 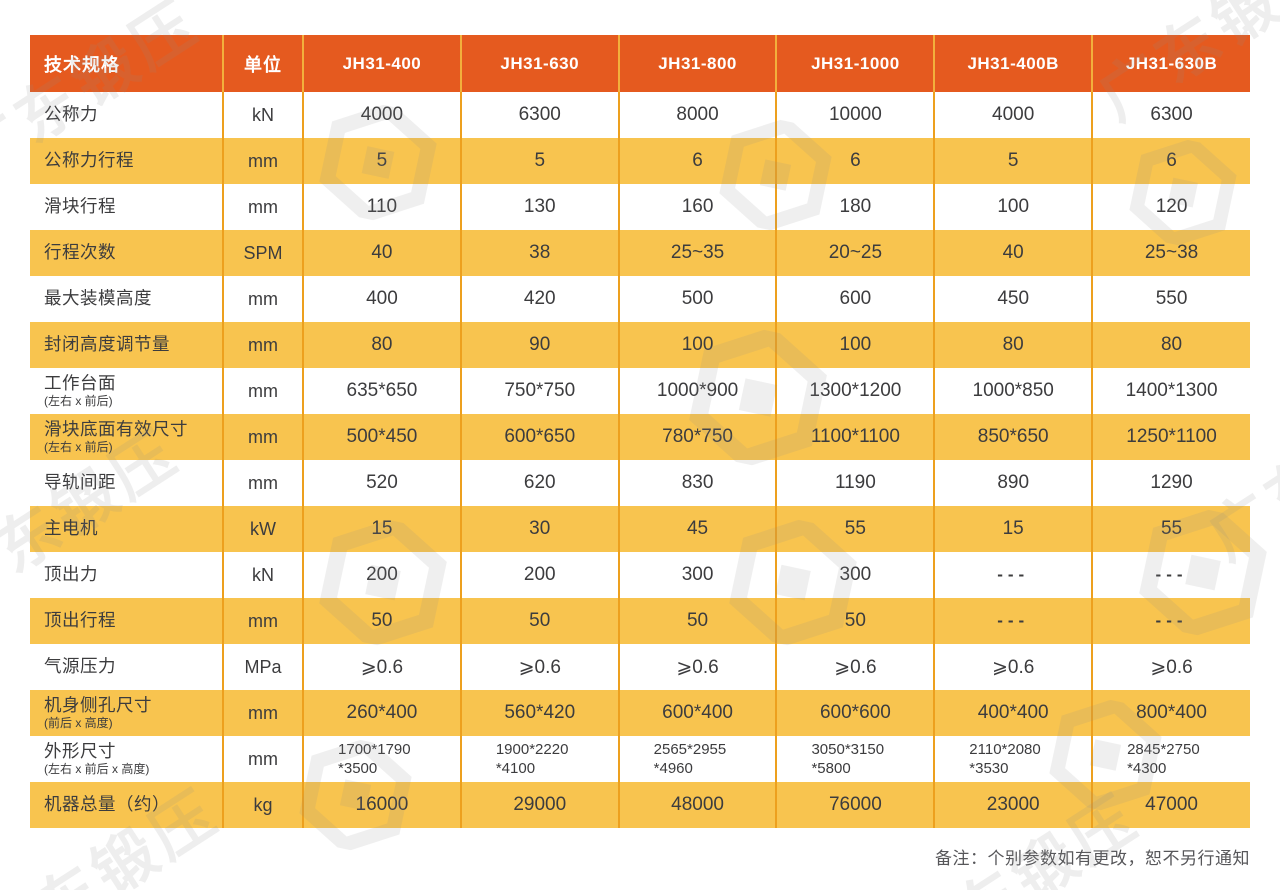 I want to click on row-label-cell: 机器总量（约）, so click(x=127, y=805).